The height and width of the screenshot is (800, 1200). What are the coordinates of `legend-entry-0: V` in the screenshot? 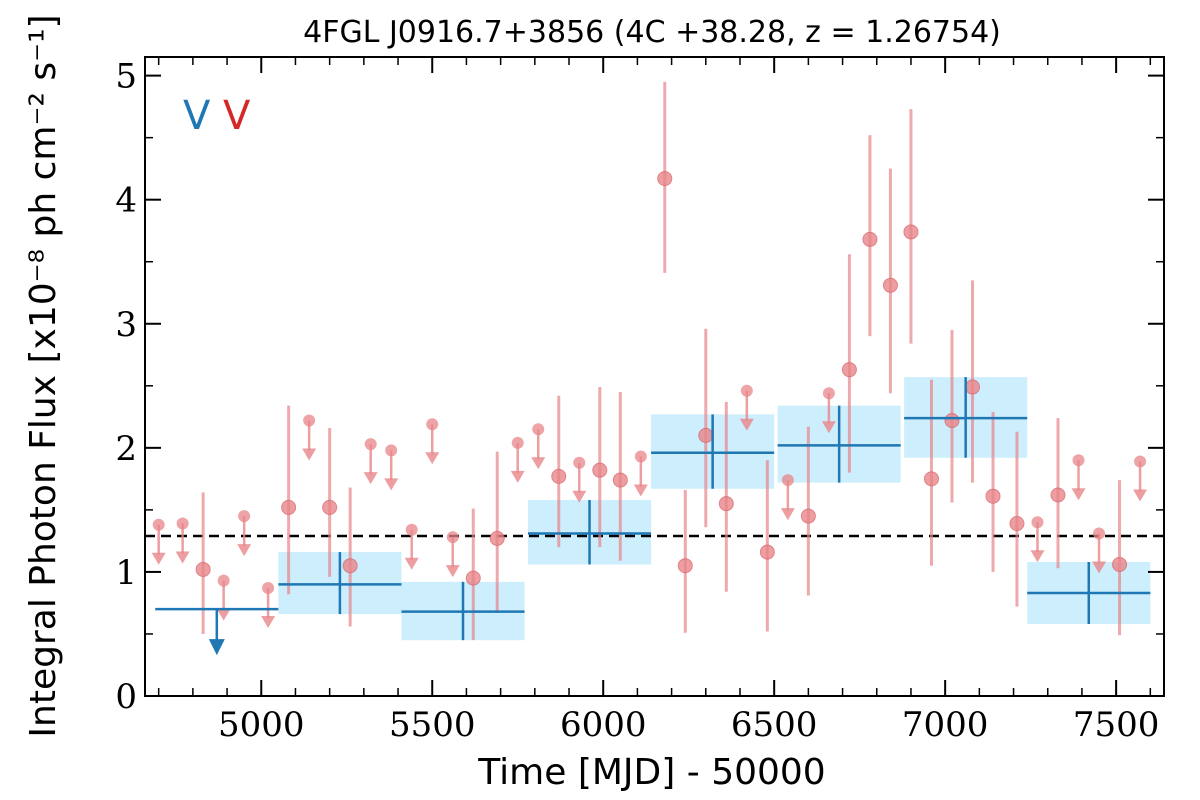 It's located at (197, 116).